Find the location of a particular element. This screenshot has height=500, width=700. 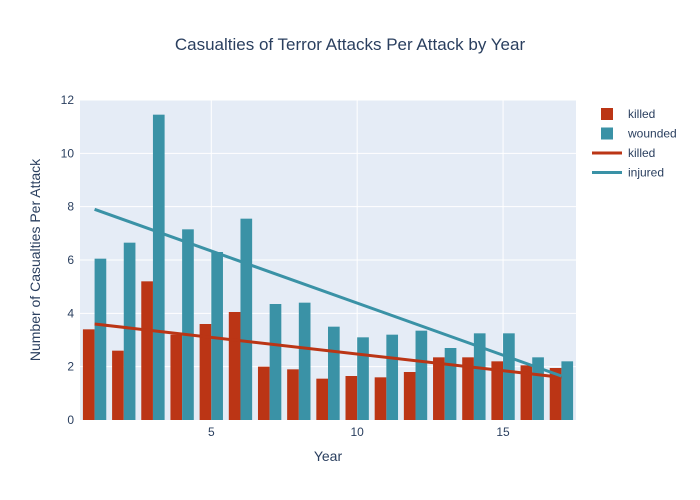

x-tick-label: 5 is located at coordinates (211, 432).